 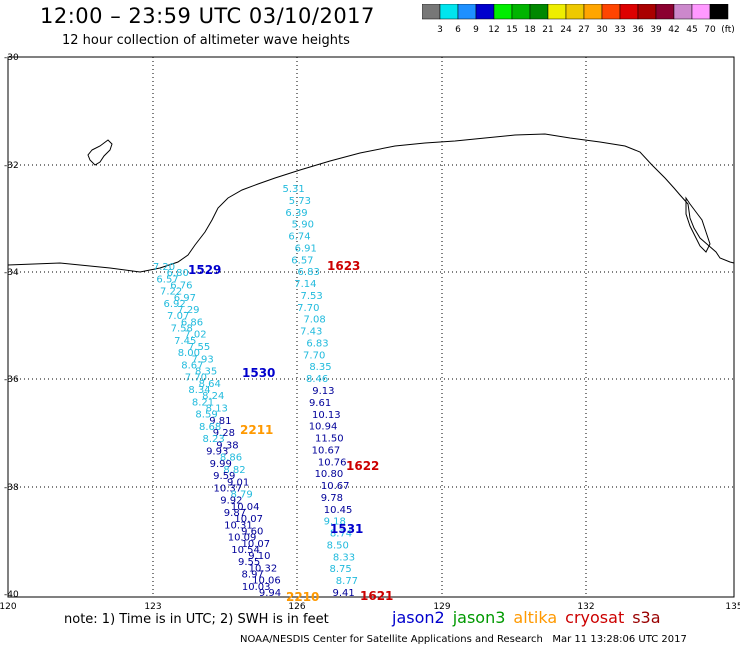 I want to click on map-title: 12:00 – 23:59 UTC 03/10/2017, so click(x=207, y=16).